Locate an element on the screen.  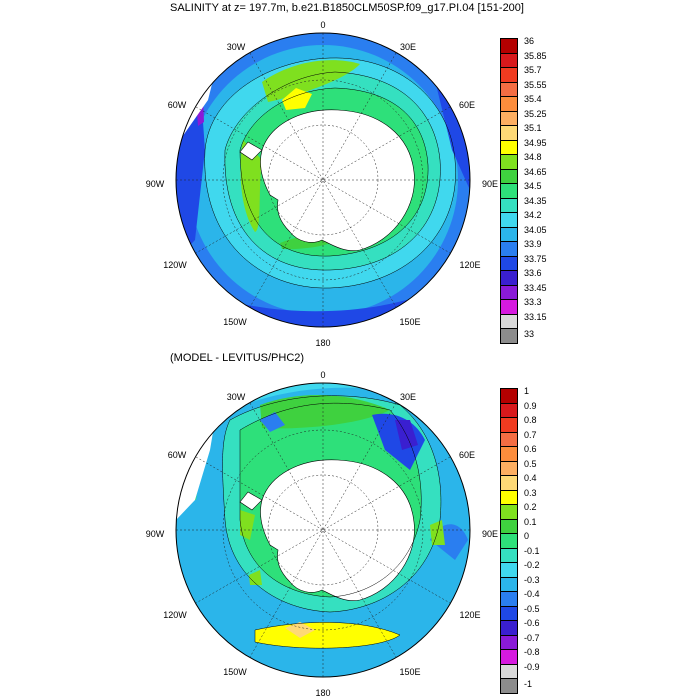
top-colorbar-label: 33.75 is located at coordinates (535, 258).